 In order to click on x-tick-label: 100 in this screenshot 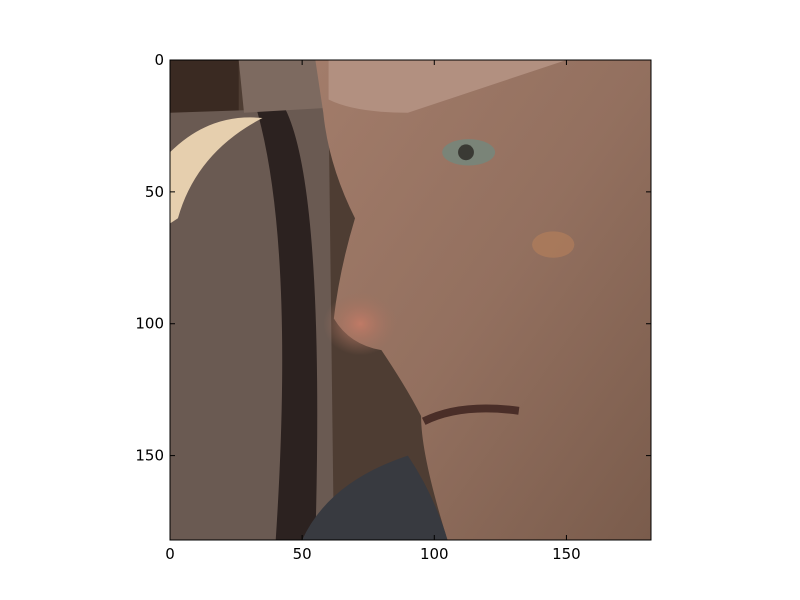, I will do `click(434, 554)`.